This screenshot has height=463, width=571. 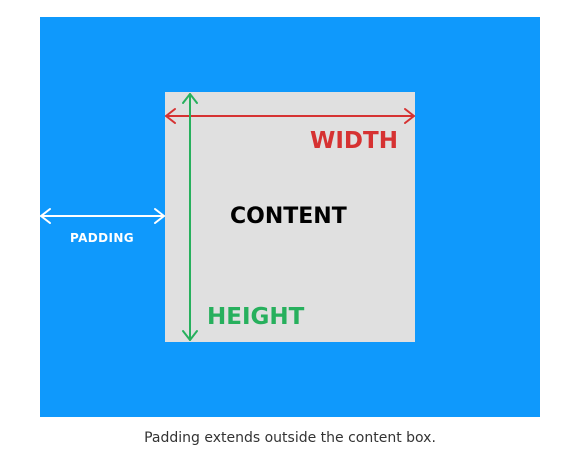 I want to click on content-label: CONTENT, so click(x=288, y=216).